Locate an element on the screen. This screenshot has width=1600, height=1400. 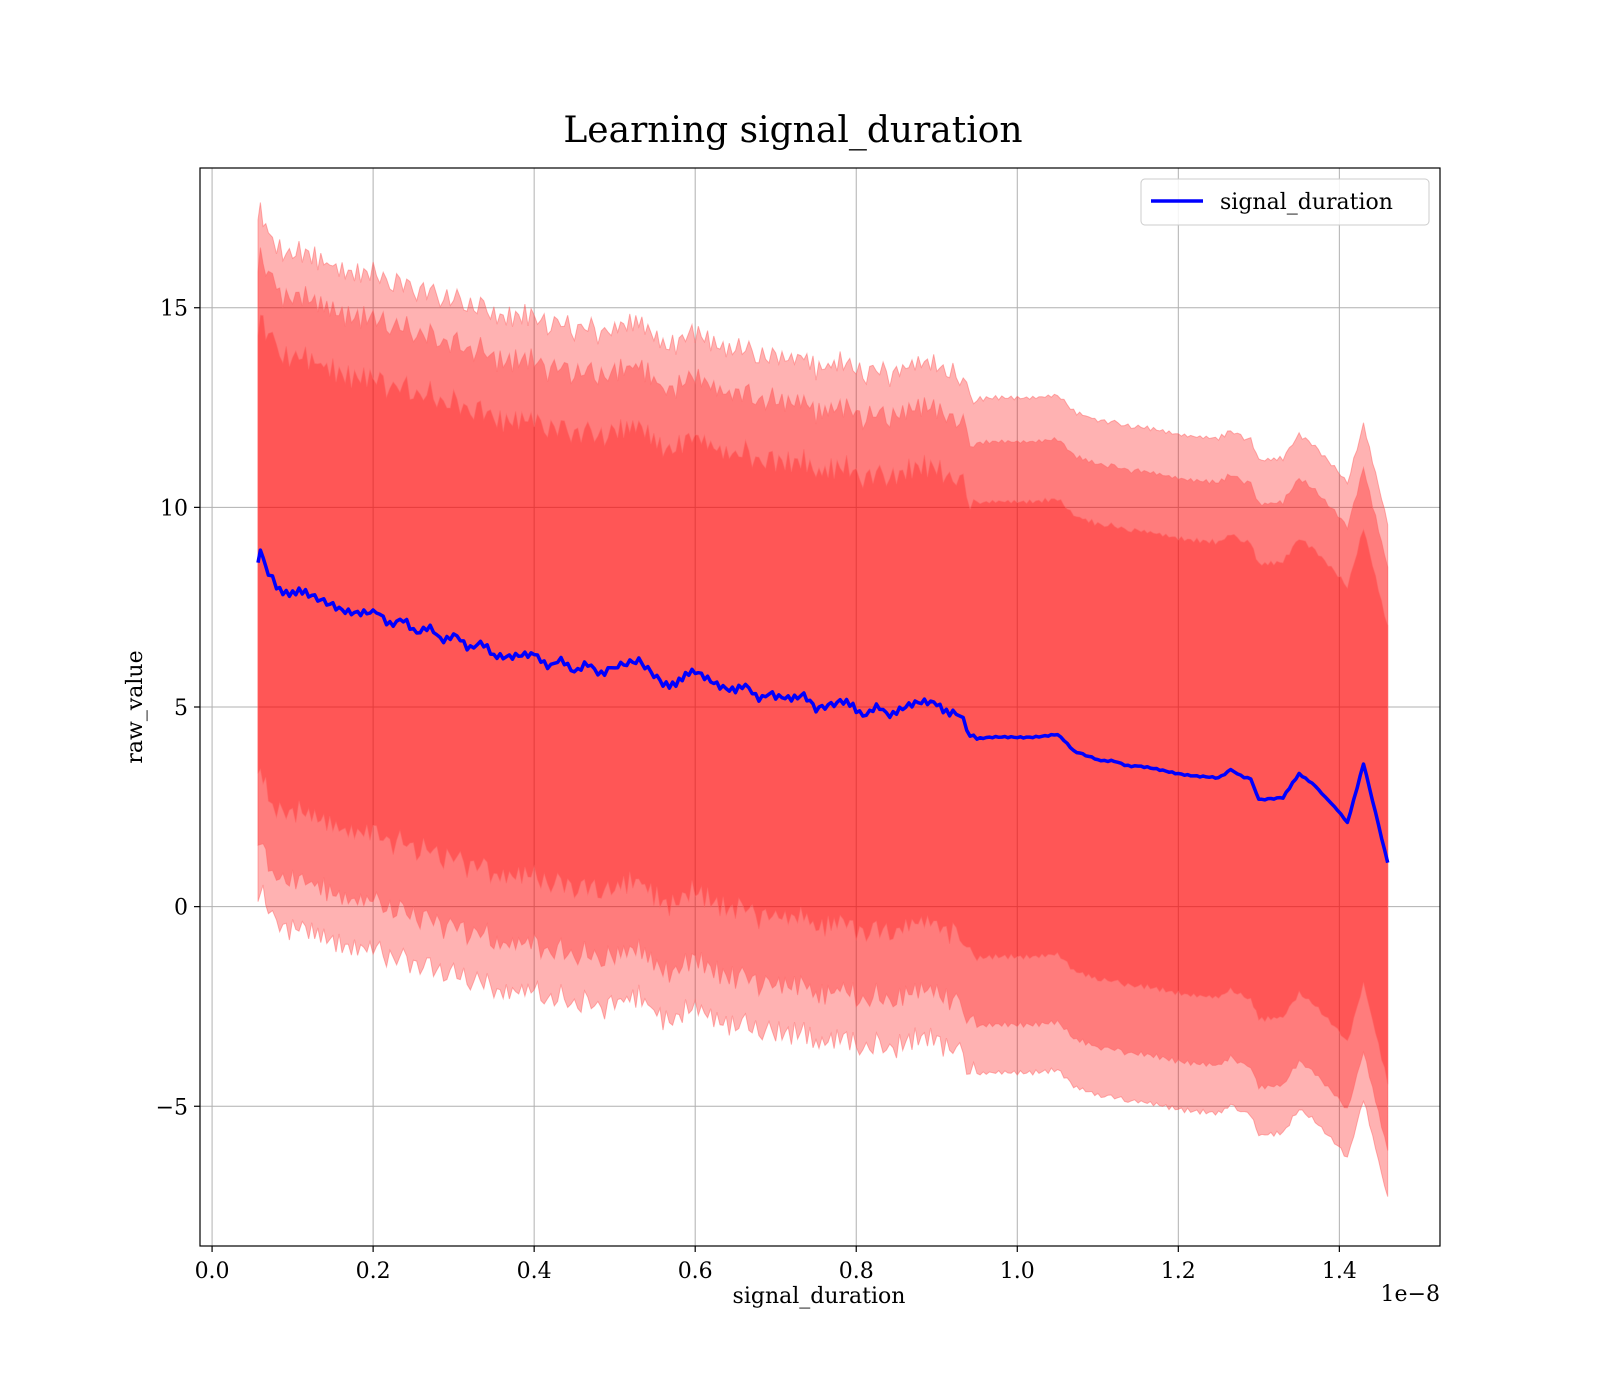
x-axis-ticks: 0.0 0.2 0.4 0.6 0.8 1.0 1.2 1.4 is located at coordinates (776, 1265).